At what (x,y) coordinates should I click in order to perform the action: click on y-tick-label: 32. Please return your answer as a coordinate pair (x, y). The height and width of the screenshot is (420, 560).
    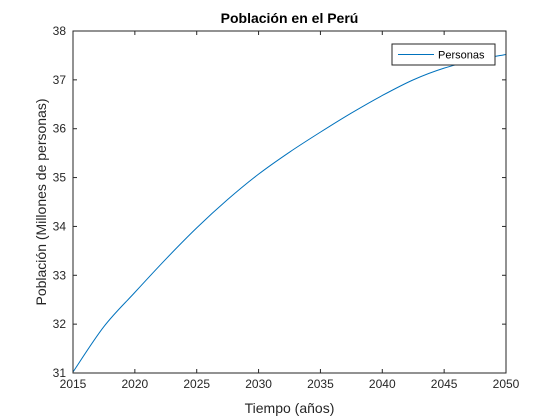
    Looking at the image, I should click on (60, 324).